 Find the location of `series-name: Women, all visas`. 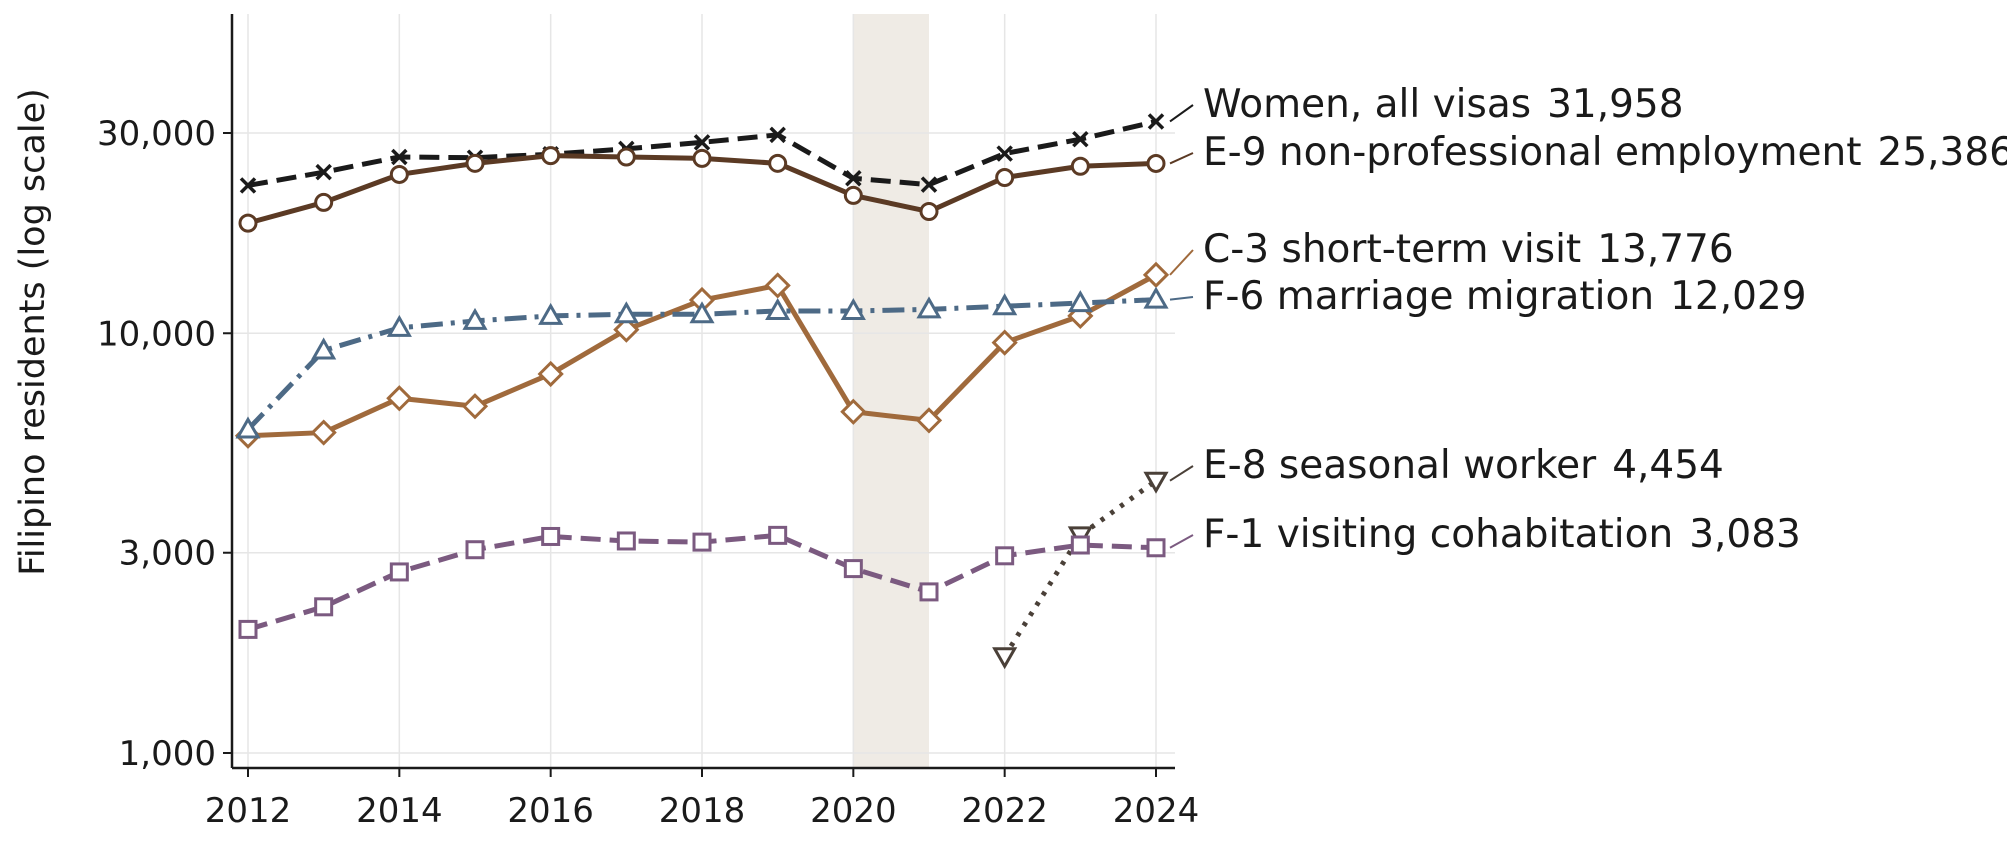

series-name: Women, all visas is located at coordinates (1367, 104).